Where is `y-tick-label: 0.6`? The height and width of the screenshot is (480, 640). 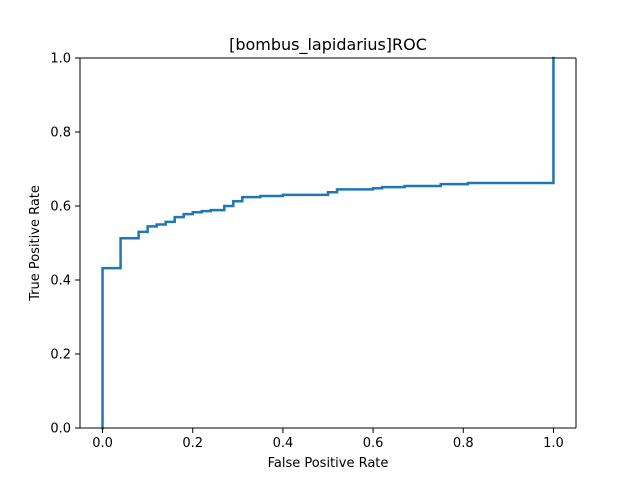
y-tick-label: 0.6 is located at coordinates (60, 207).